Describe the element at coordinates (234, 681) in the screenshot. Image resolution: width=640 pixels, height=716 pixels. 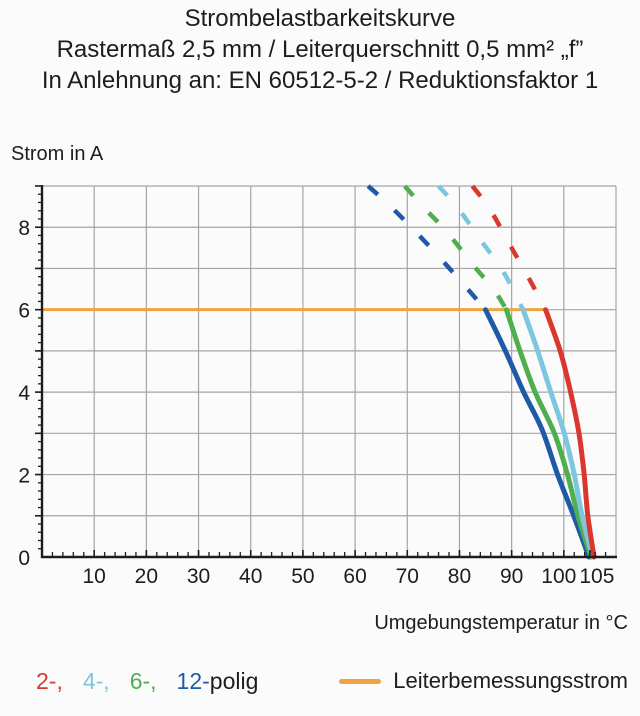
I see `legend-poles-suffix: polig` at that location.